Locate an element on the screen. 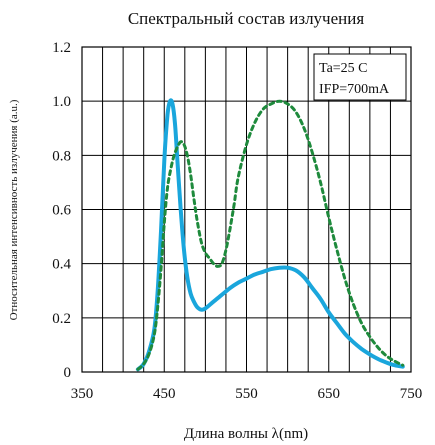 The height and width of the screenshot is (445, 435). x-tick-label: 450 is located at coordinates (164, 394).